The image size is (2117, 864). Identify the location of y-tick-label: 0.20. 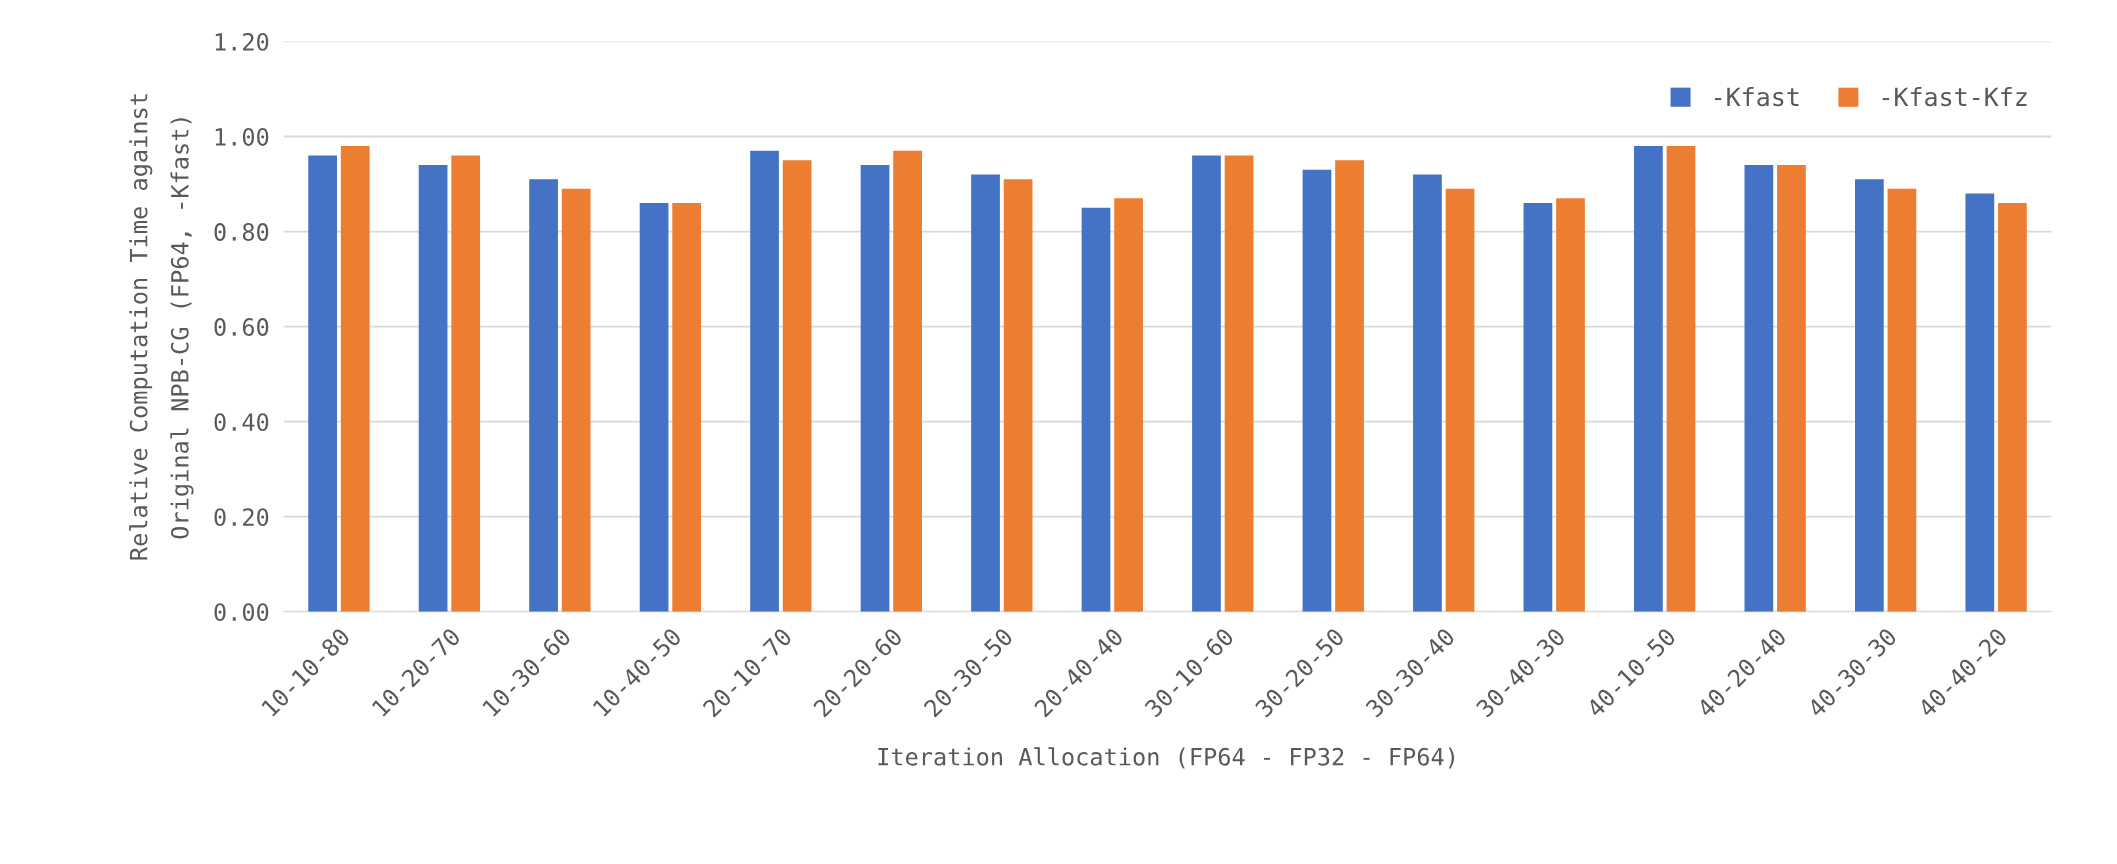
(241, 517).